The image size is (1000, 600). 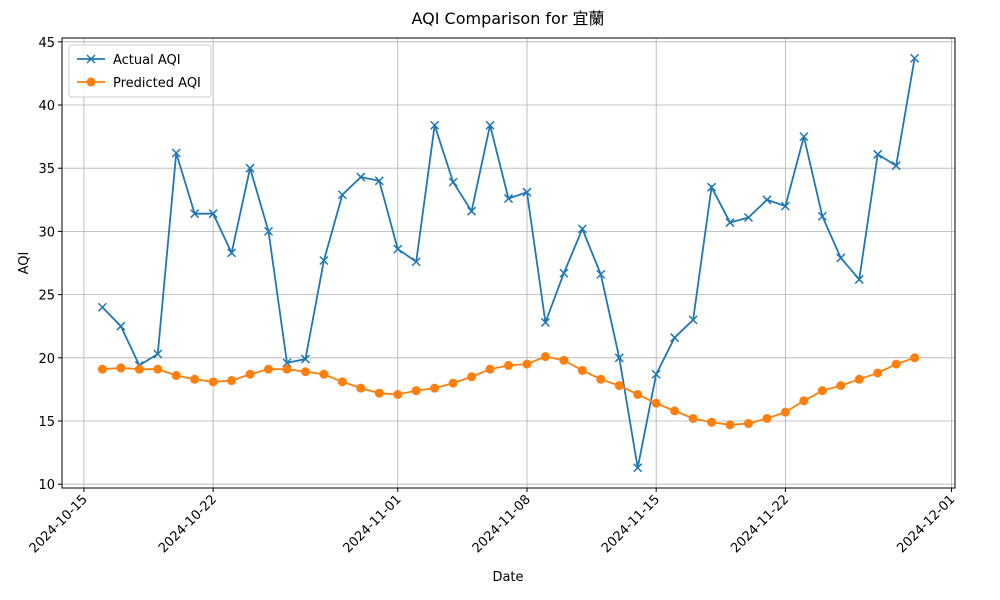 What do you see at coordinates (631, 524) in the screenshot?
I see `x-tick-label: 2024-11-15` at bounding box center [631, 524].